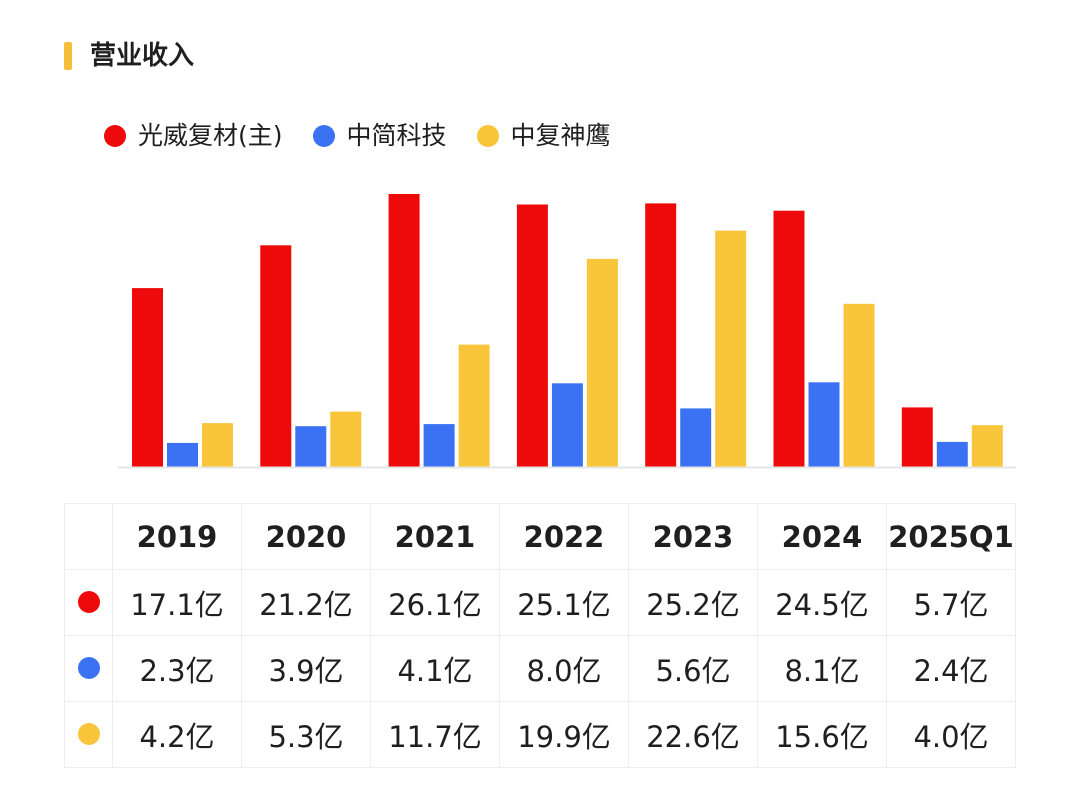 The height and width of the screenshot is (792, 1080). I want to click on table-row-zhongjian: 2.3亿 3.9亿 4.1亿 8.0亿 5.6亿 8.1亿 2.4亿, so click(540, 668).